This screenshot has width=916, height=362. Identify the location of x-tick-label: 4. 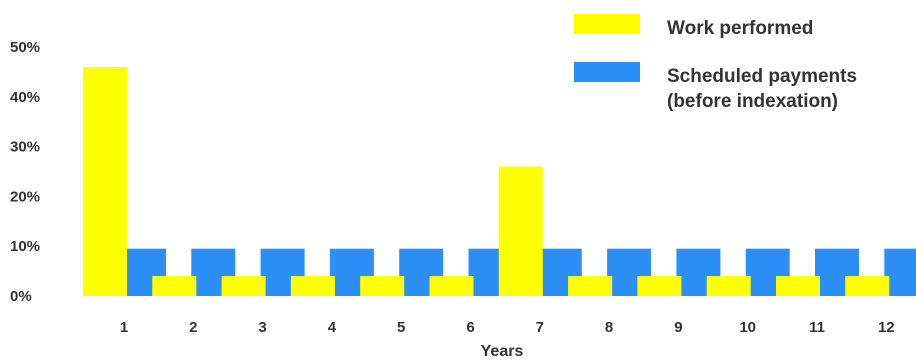
(332, 327).